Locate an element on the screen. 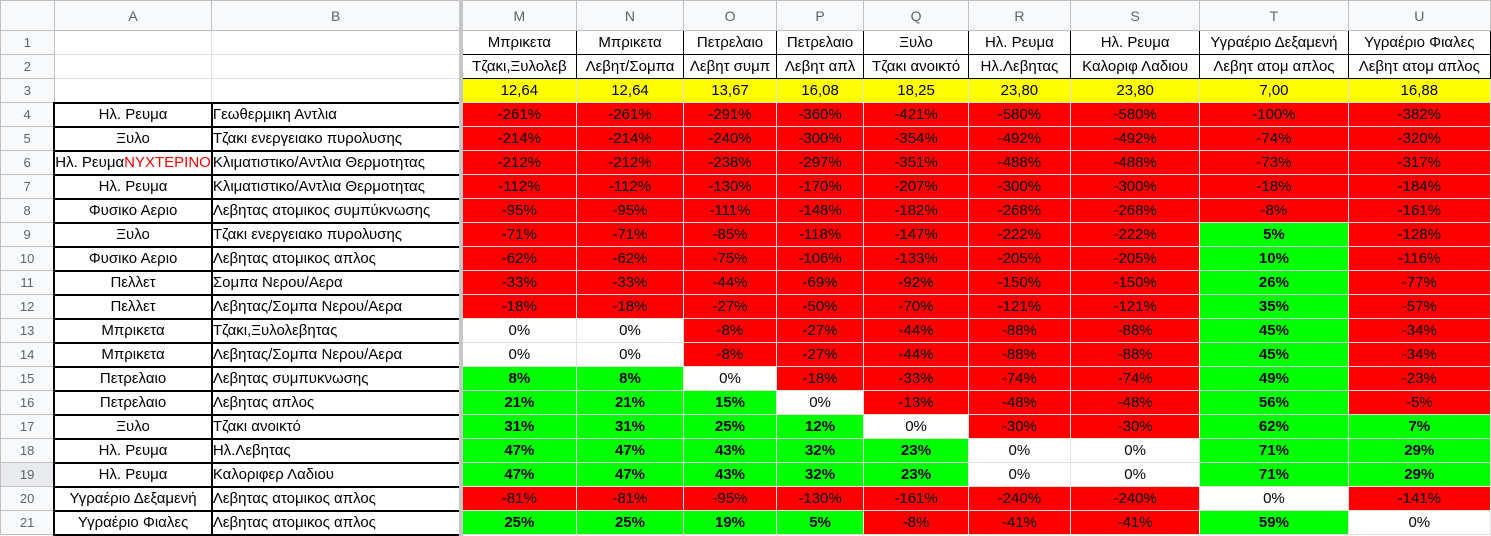 This screenshot has width=1491, height=536. value-cell: -81% is located at coordinates (518, 498).